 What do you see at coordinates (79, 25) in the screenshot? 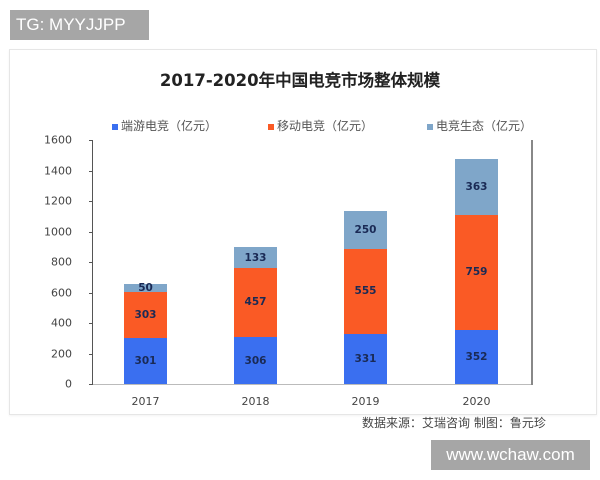
I see `watermark-top: TG: MYYJJPP` at bounding box center [79, 25].